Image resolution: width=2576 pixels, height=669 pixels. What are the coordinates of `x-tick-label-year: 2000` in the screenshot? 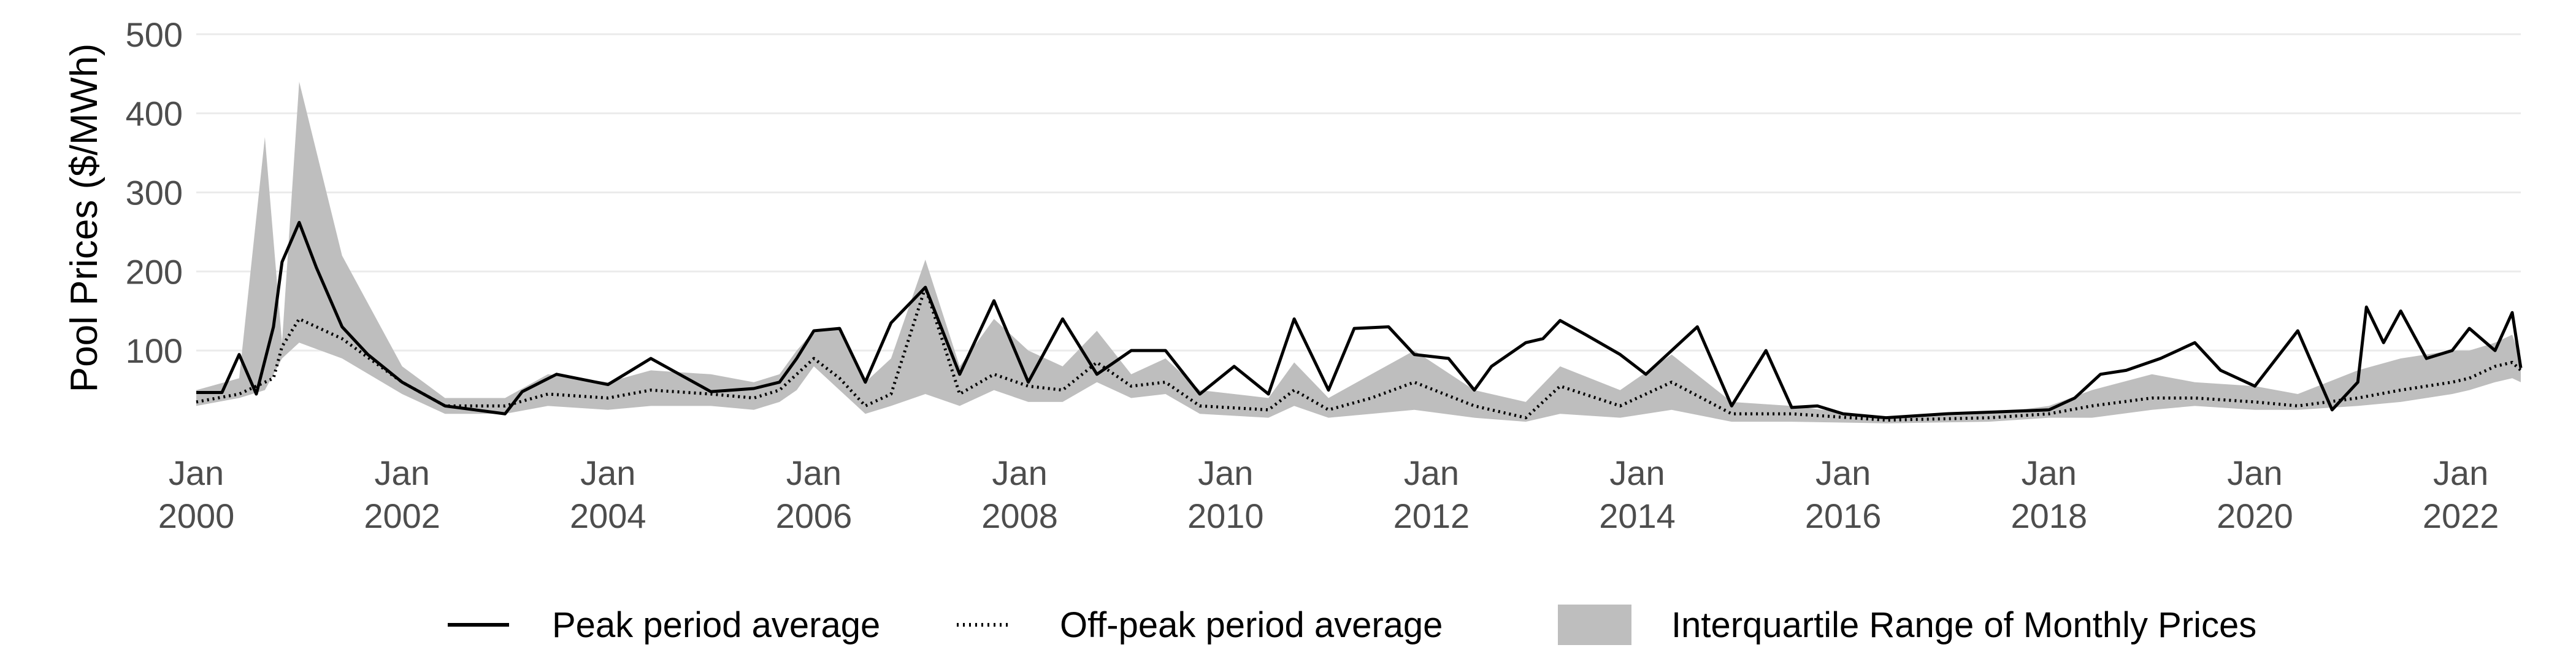 It's located at (196, 516).